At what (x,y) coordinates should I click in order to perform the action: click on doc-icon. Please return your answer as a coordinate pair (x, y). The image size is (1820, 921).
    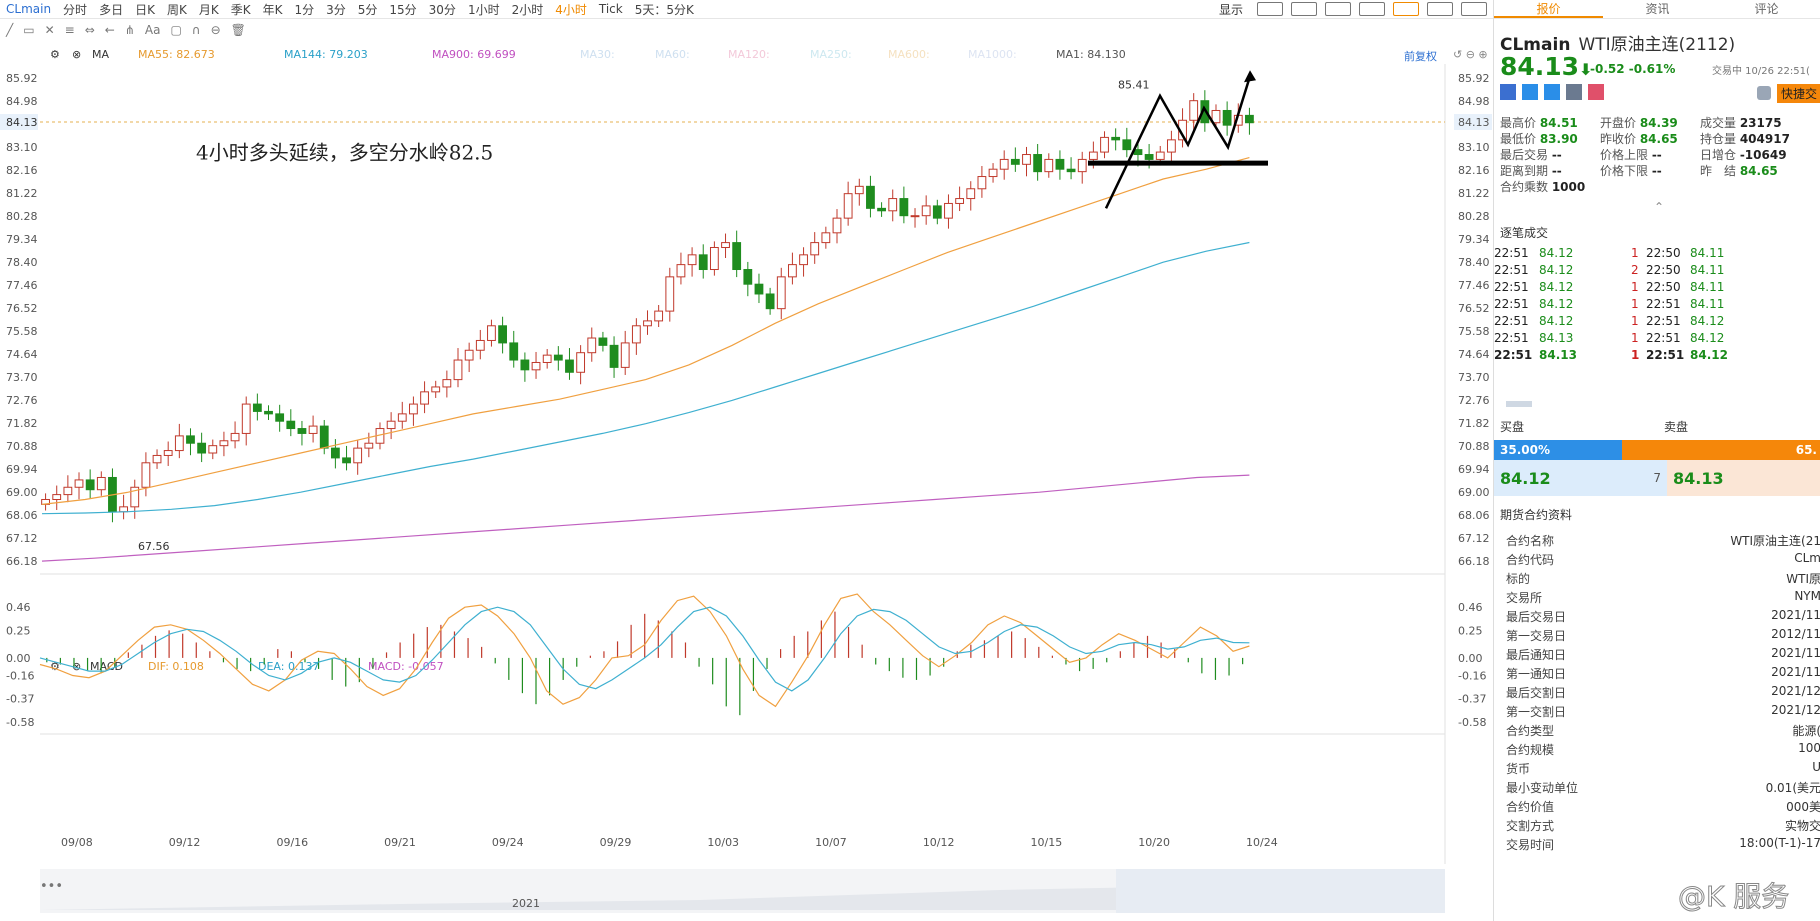
    Looking at the image, I should click on (1574, 92).